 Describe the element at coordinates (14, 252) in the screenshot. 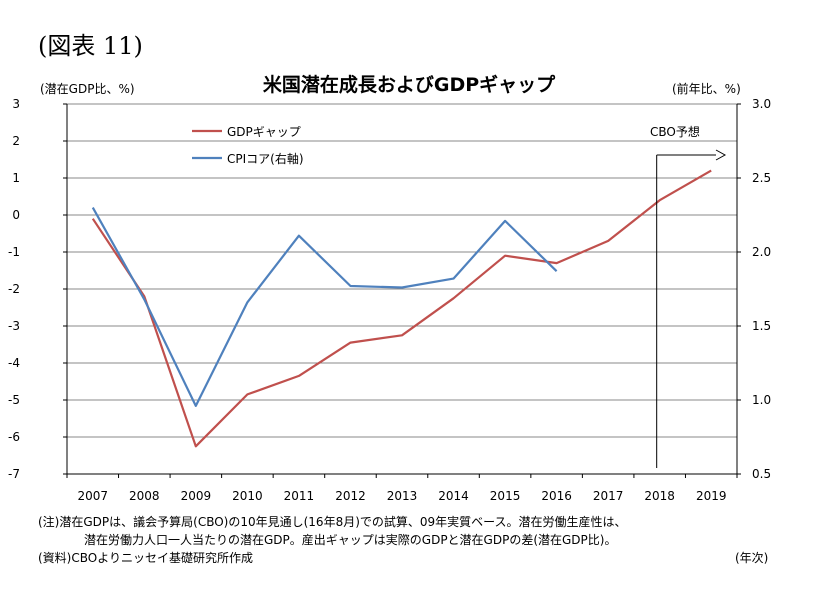

I see `left-tick-label: -1` at that location.